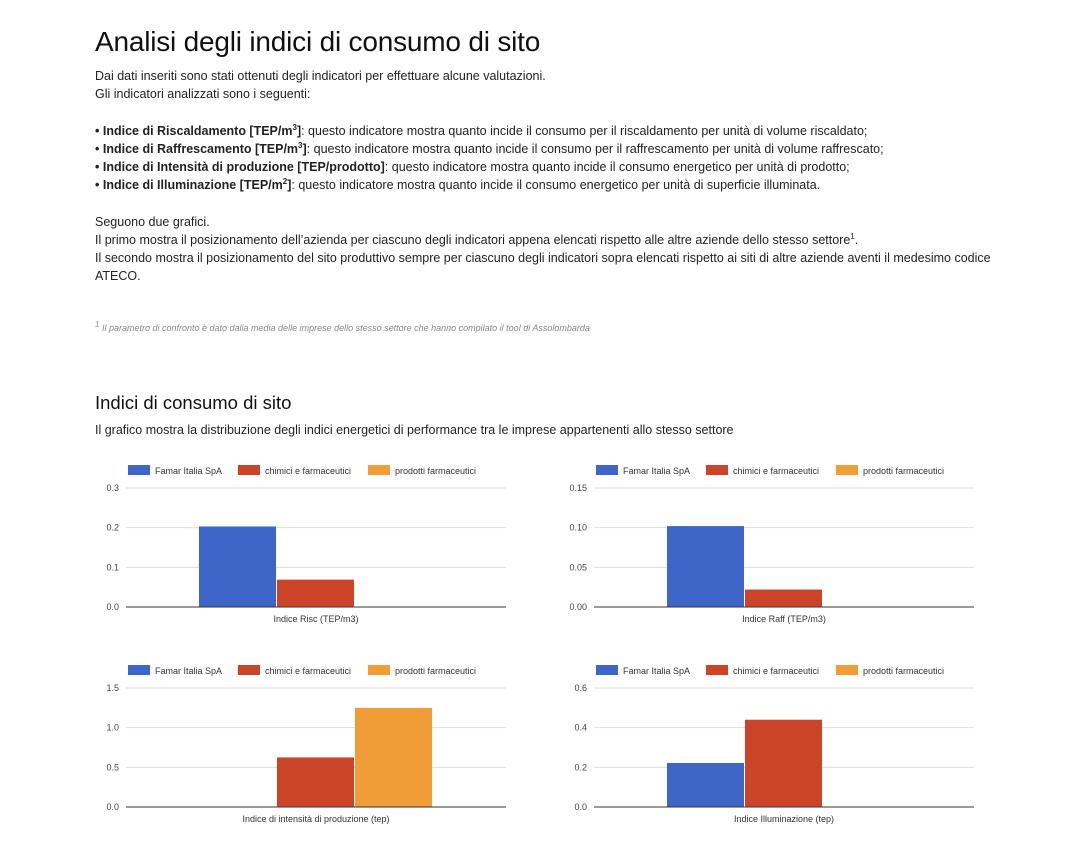  Describe the element at coordinates (578, 488) in the screenshot. I see `y-tick-label: 0.15` at that location.